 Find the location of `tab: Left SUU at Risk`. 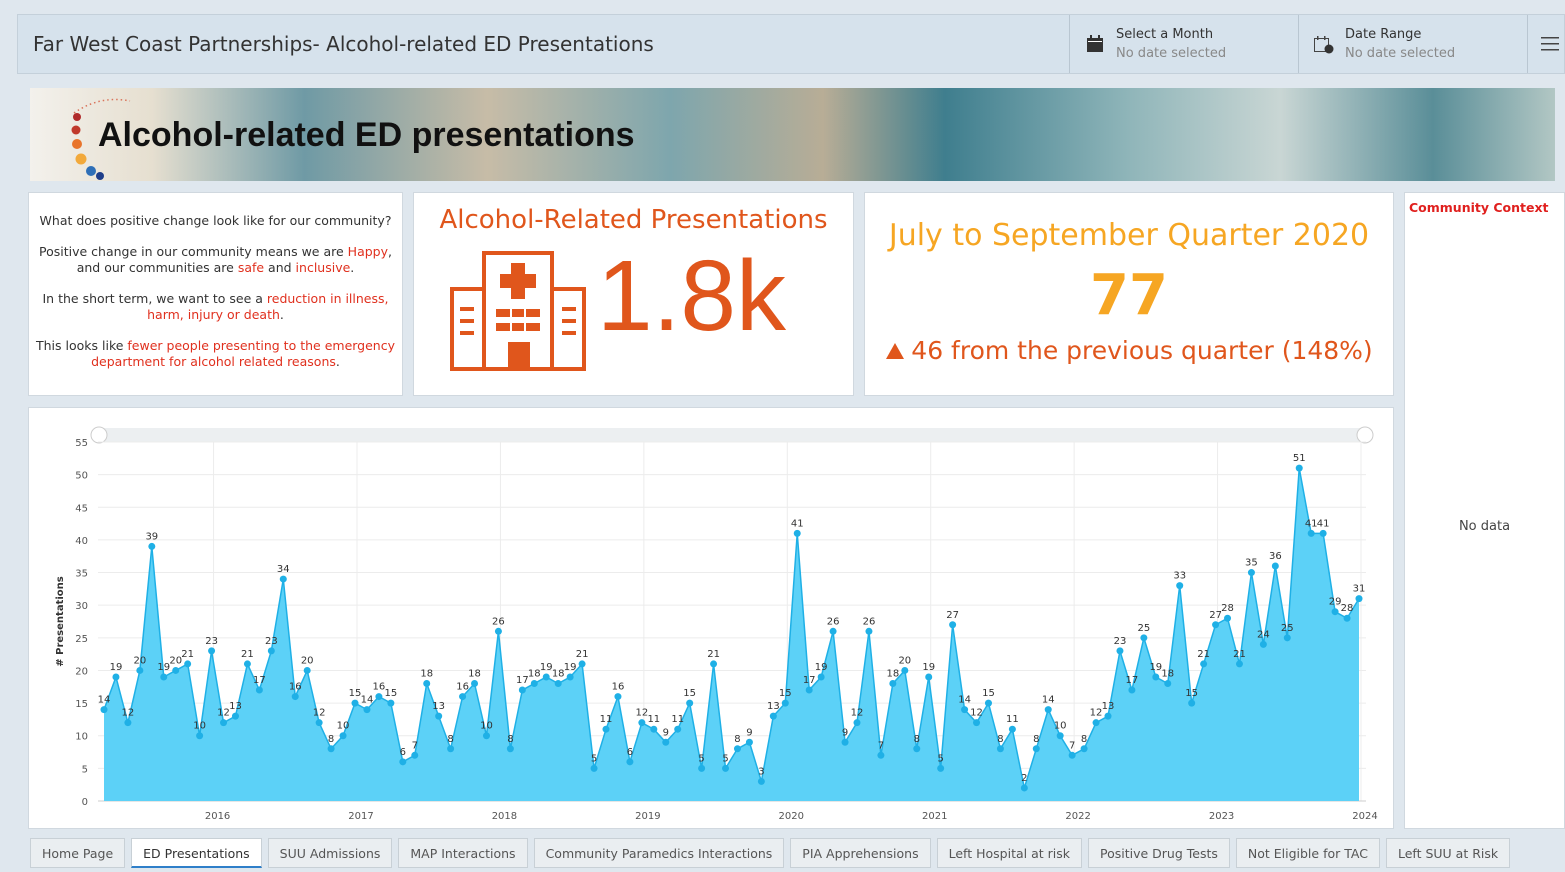

tab: Left SUU at Risk is located at coordinates (1448, 853).